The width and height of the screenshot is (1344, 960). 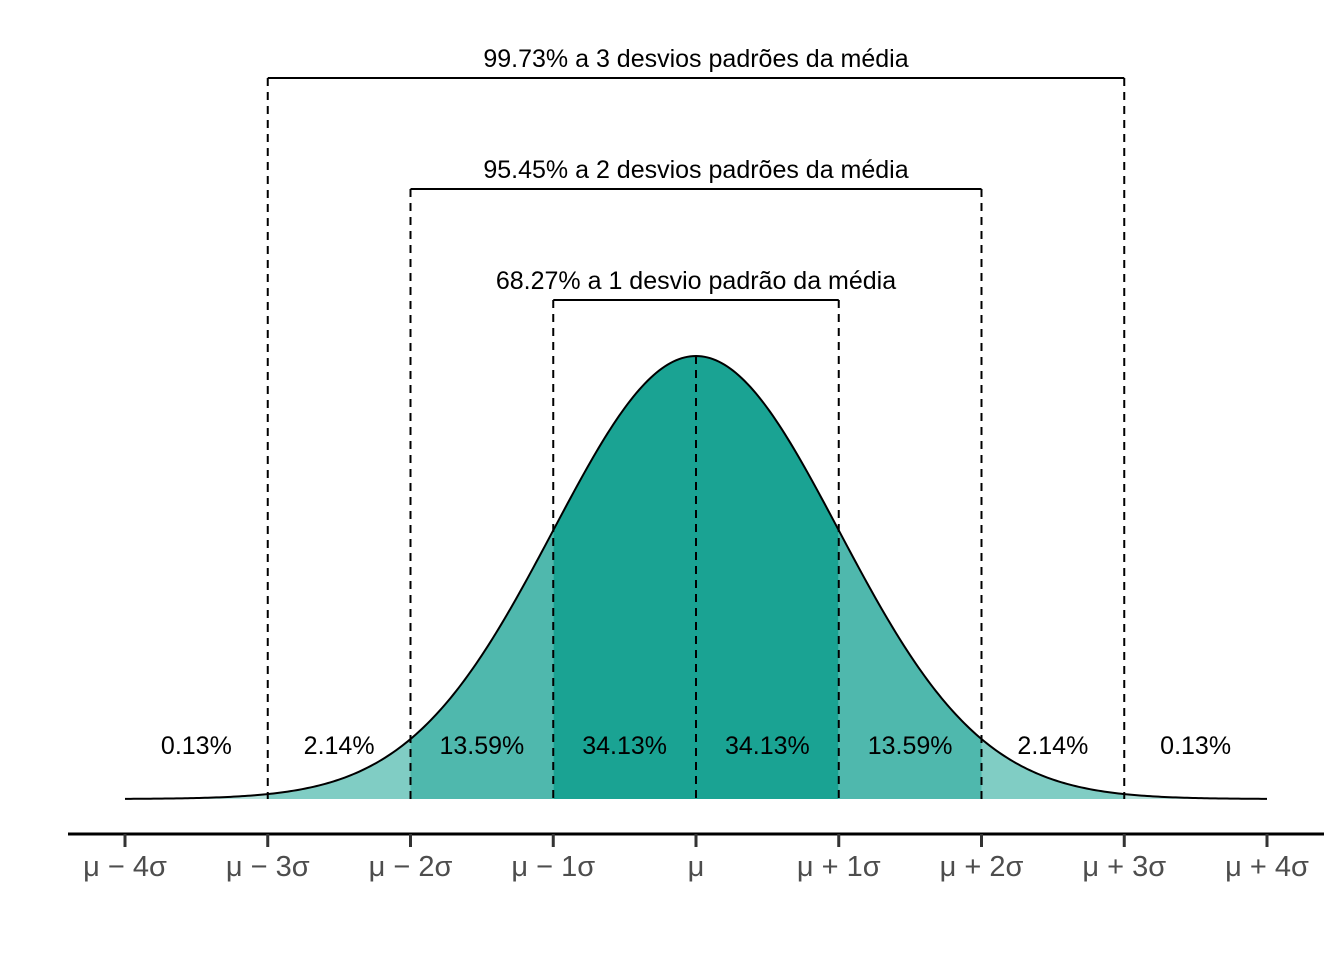 I want to click on bracket-label: 95.45% a 2 desvios padrões da média, so click(x=695, y=170).